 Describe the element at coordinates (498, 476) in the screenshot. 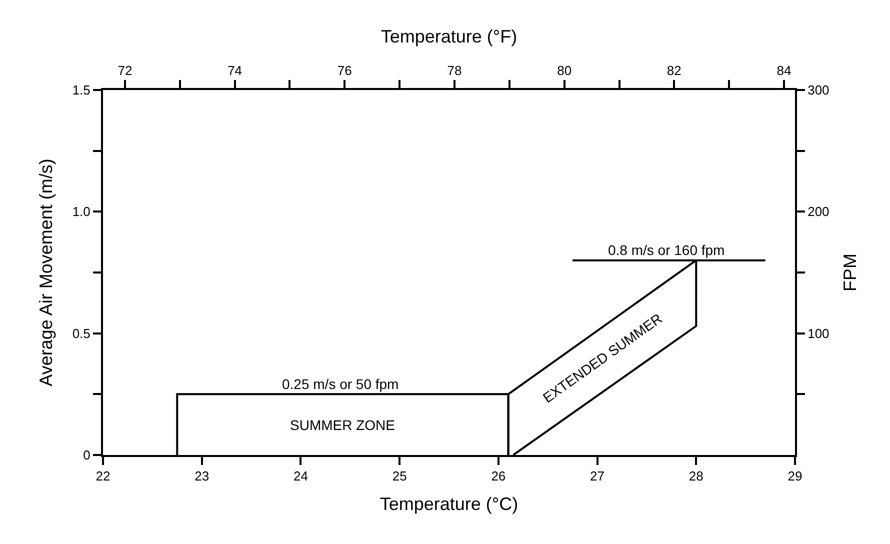

I see `x-tick-label: 26` at that location.